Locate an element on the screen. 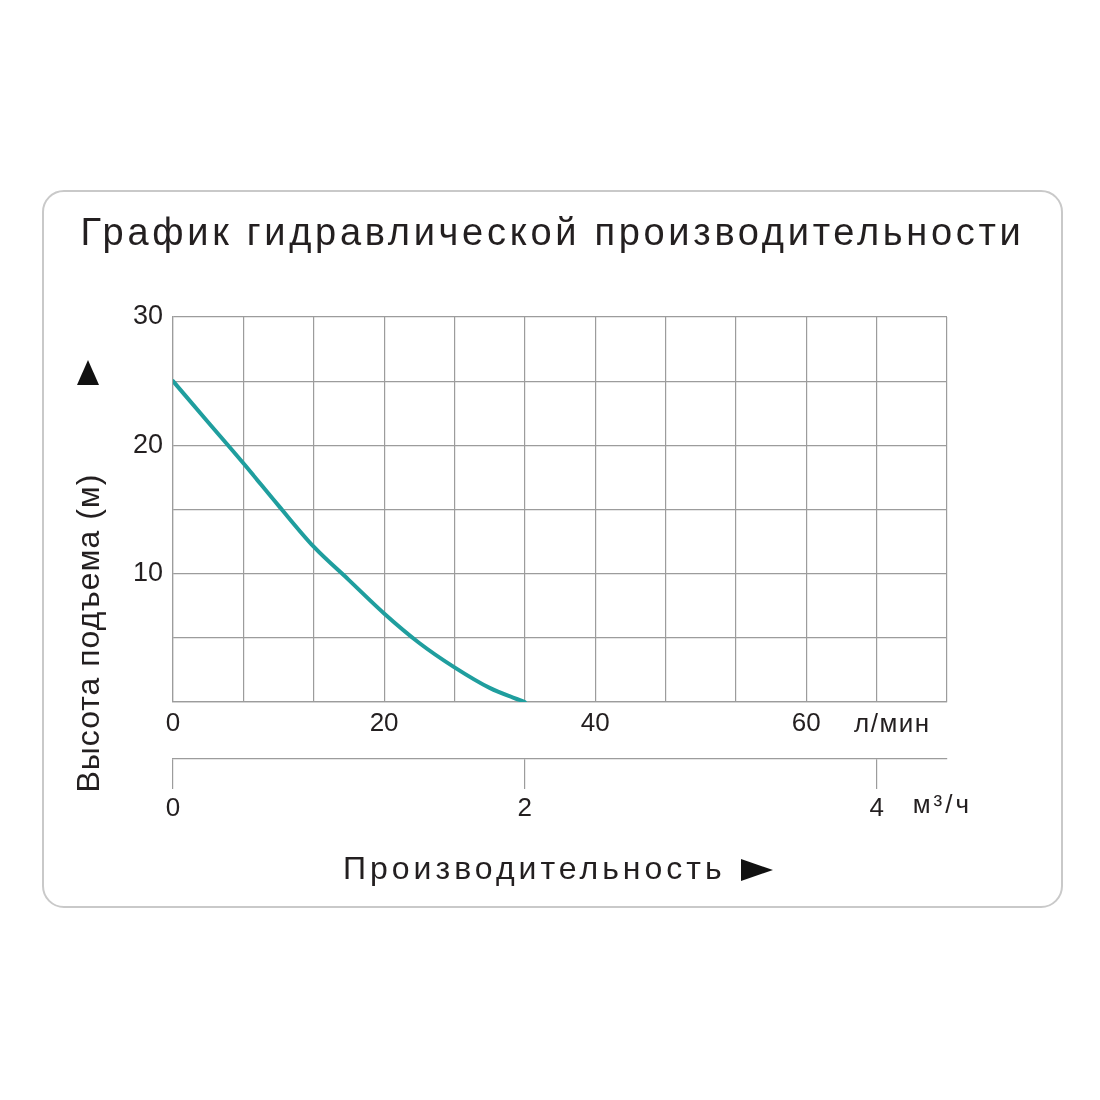  y-tick-label: 20 is located at coordinates (147, 443).